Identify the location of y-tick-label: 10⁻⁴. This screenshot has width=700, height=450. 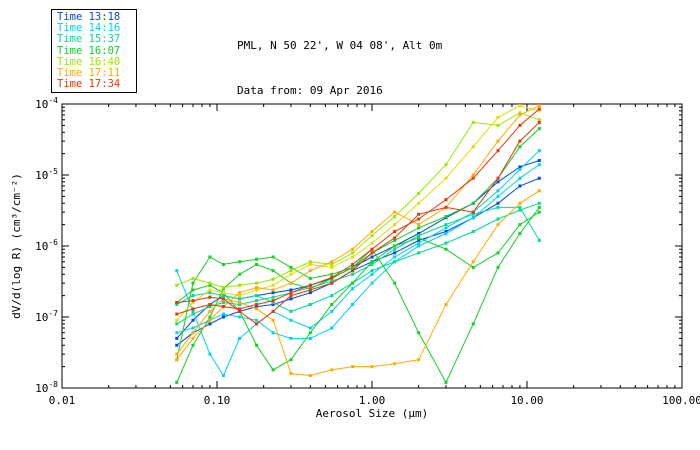
(46, 103).